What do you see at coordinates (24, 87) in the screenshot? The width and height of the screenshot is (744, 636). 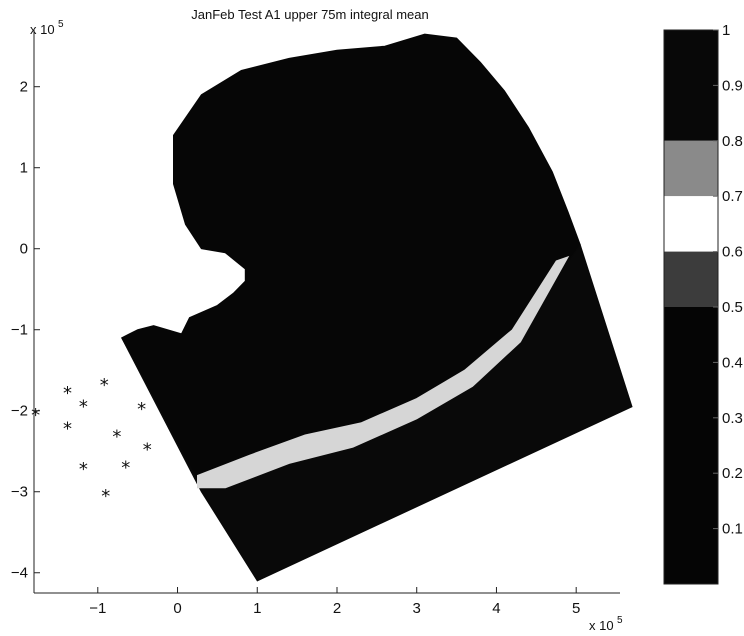 I see `y-tick-label: 2` at bounding box center [24, 87].